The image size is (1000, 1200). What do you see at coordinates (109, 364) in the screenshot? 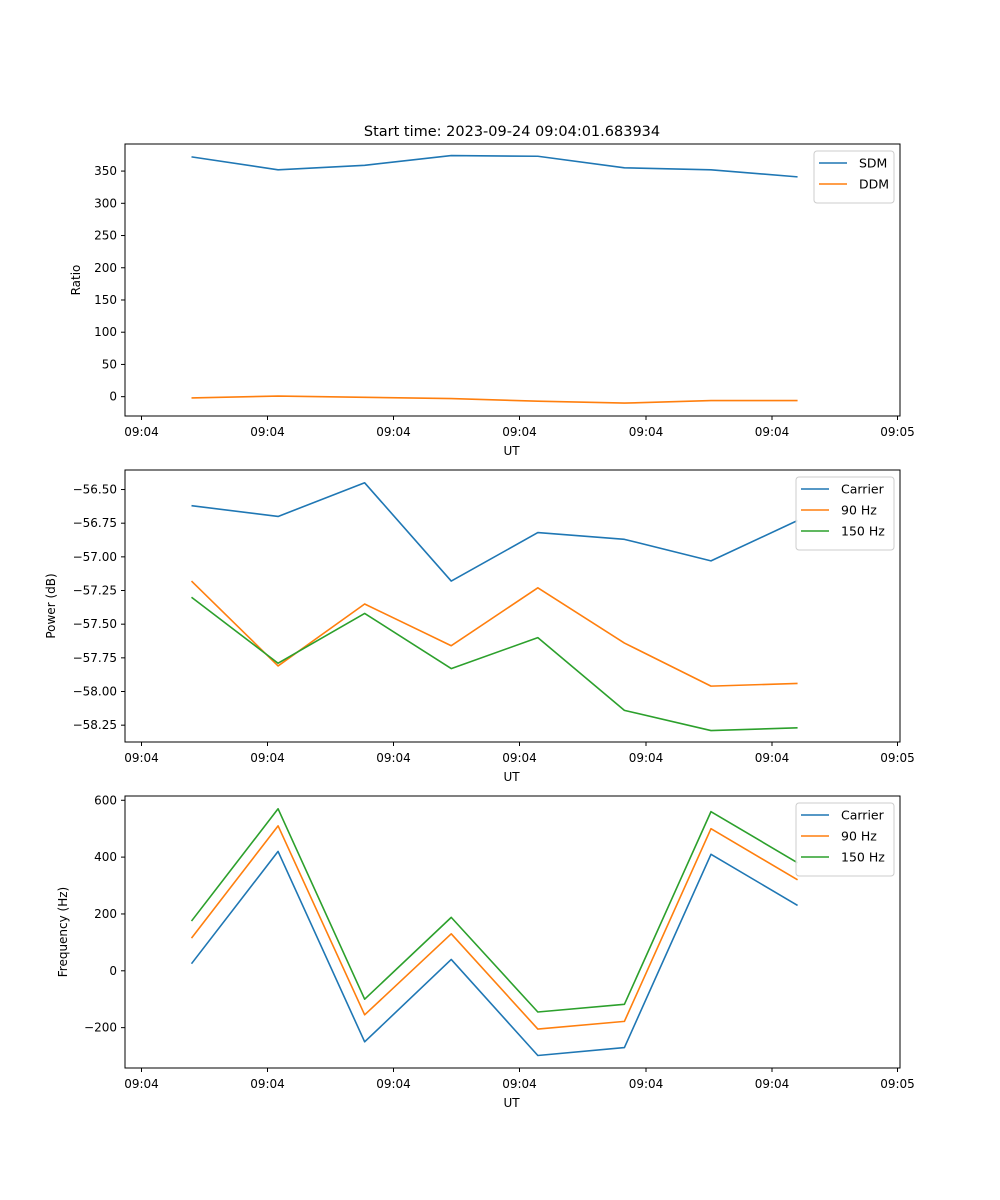
I see `y-tick-label: 50` at bounding box center [109, 364].